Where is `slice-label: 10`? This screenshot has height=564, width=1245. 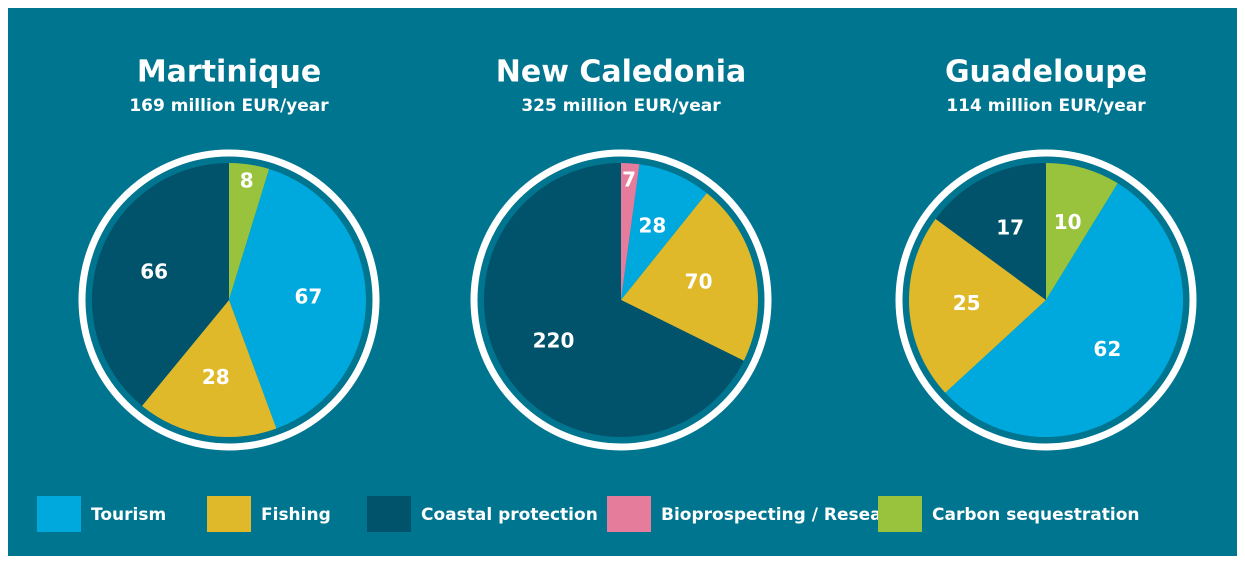 slice-label: 10 is located at coordinates (1068, 222).